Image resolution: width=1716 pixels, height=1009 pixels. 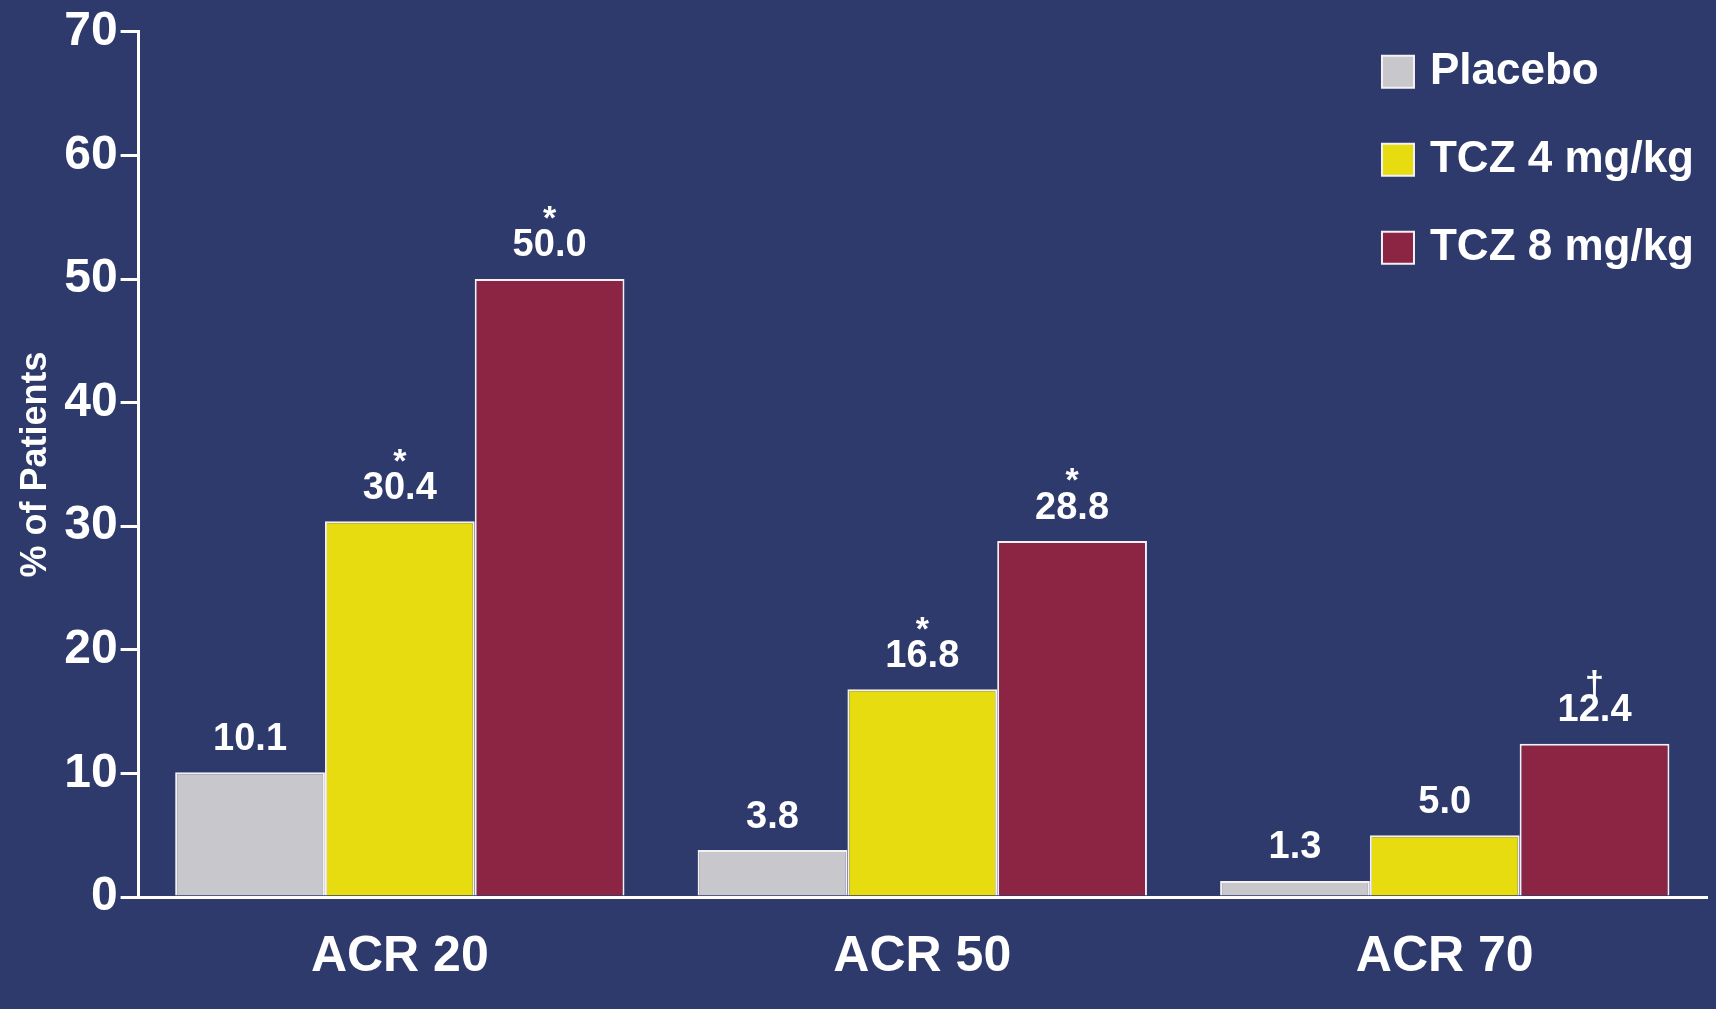 I want to click on y-tick-label: 20, so click(x=91, y=647).